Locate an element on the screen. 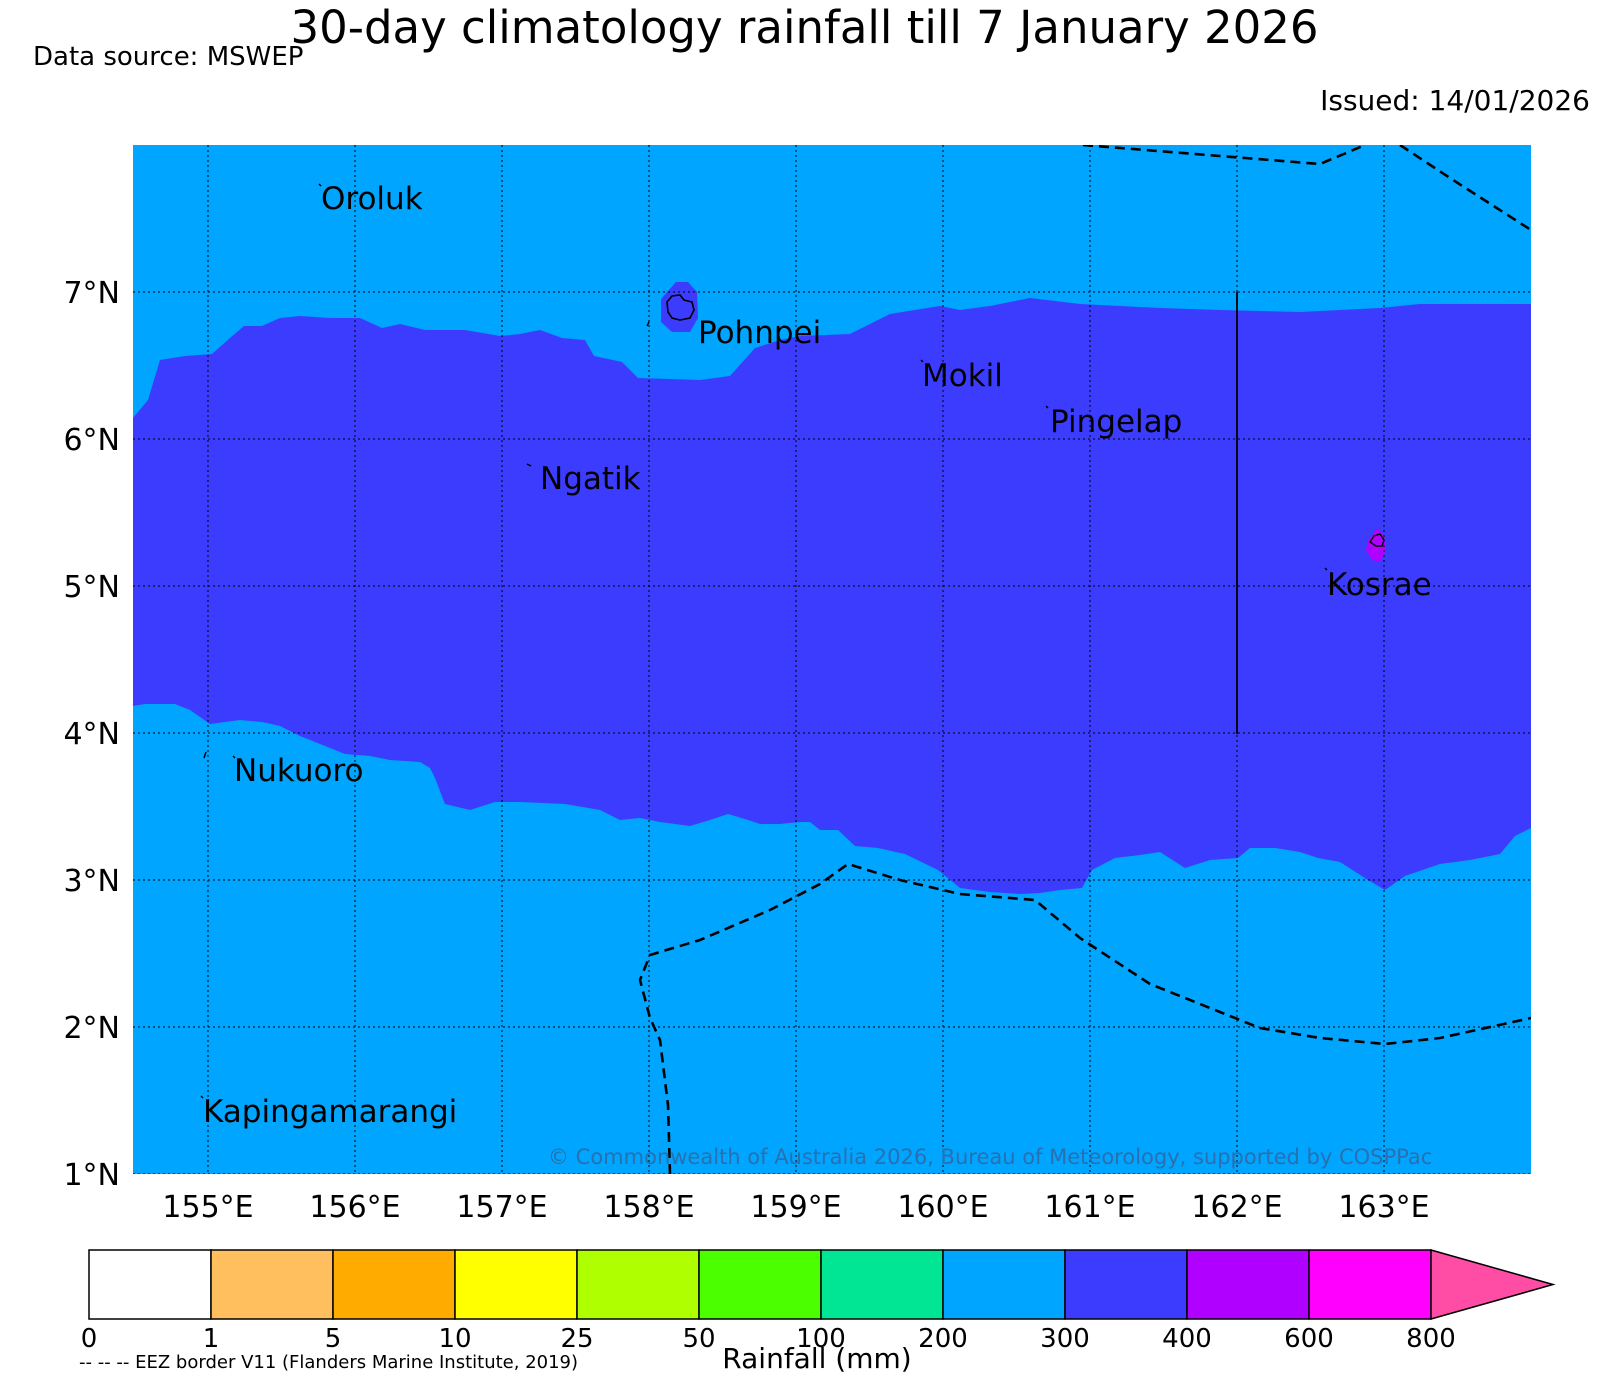 The width and height of the screenshot is (1609, 1380). latitude-axis: 7°N 6°N 5°N 4°N 3°N 2°N 1°N is located at coordinates (91, 734).